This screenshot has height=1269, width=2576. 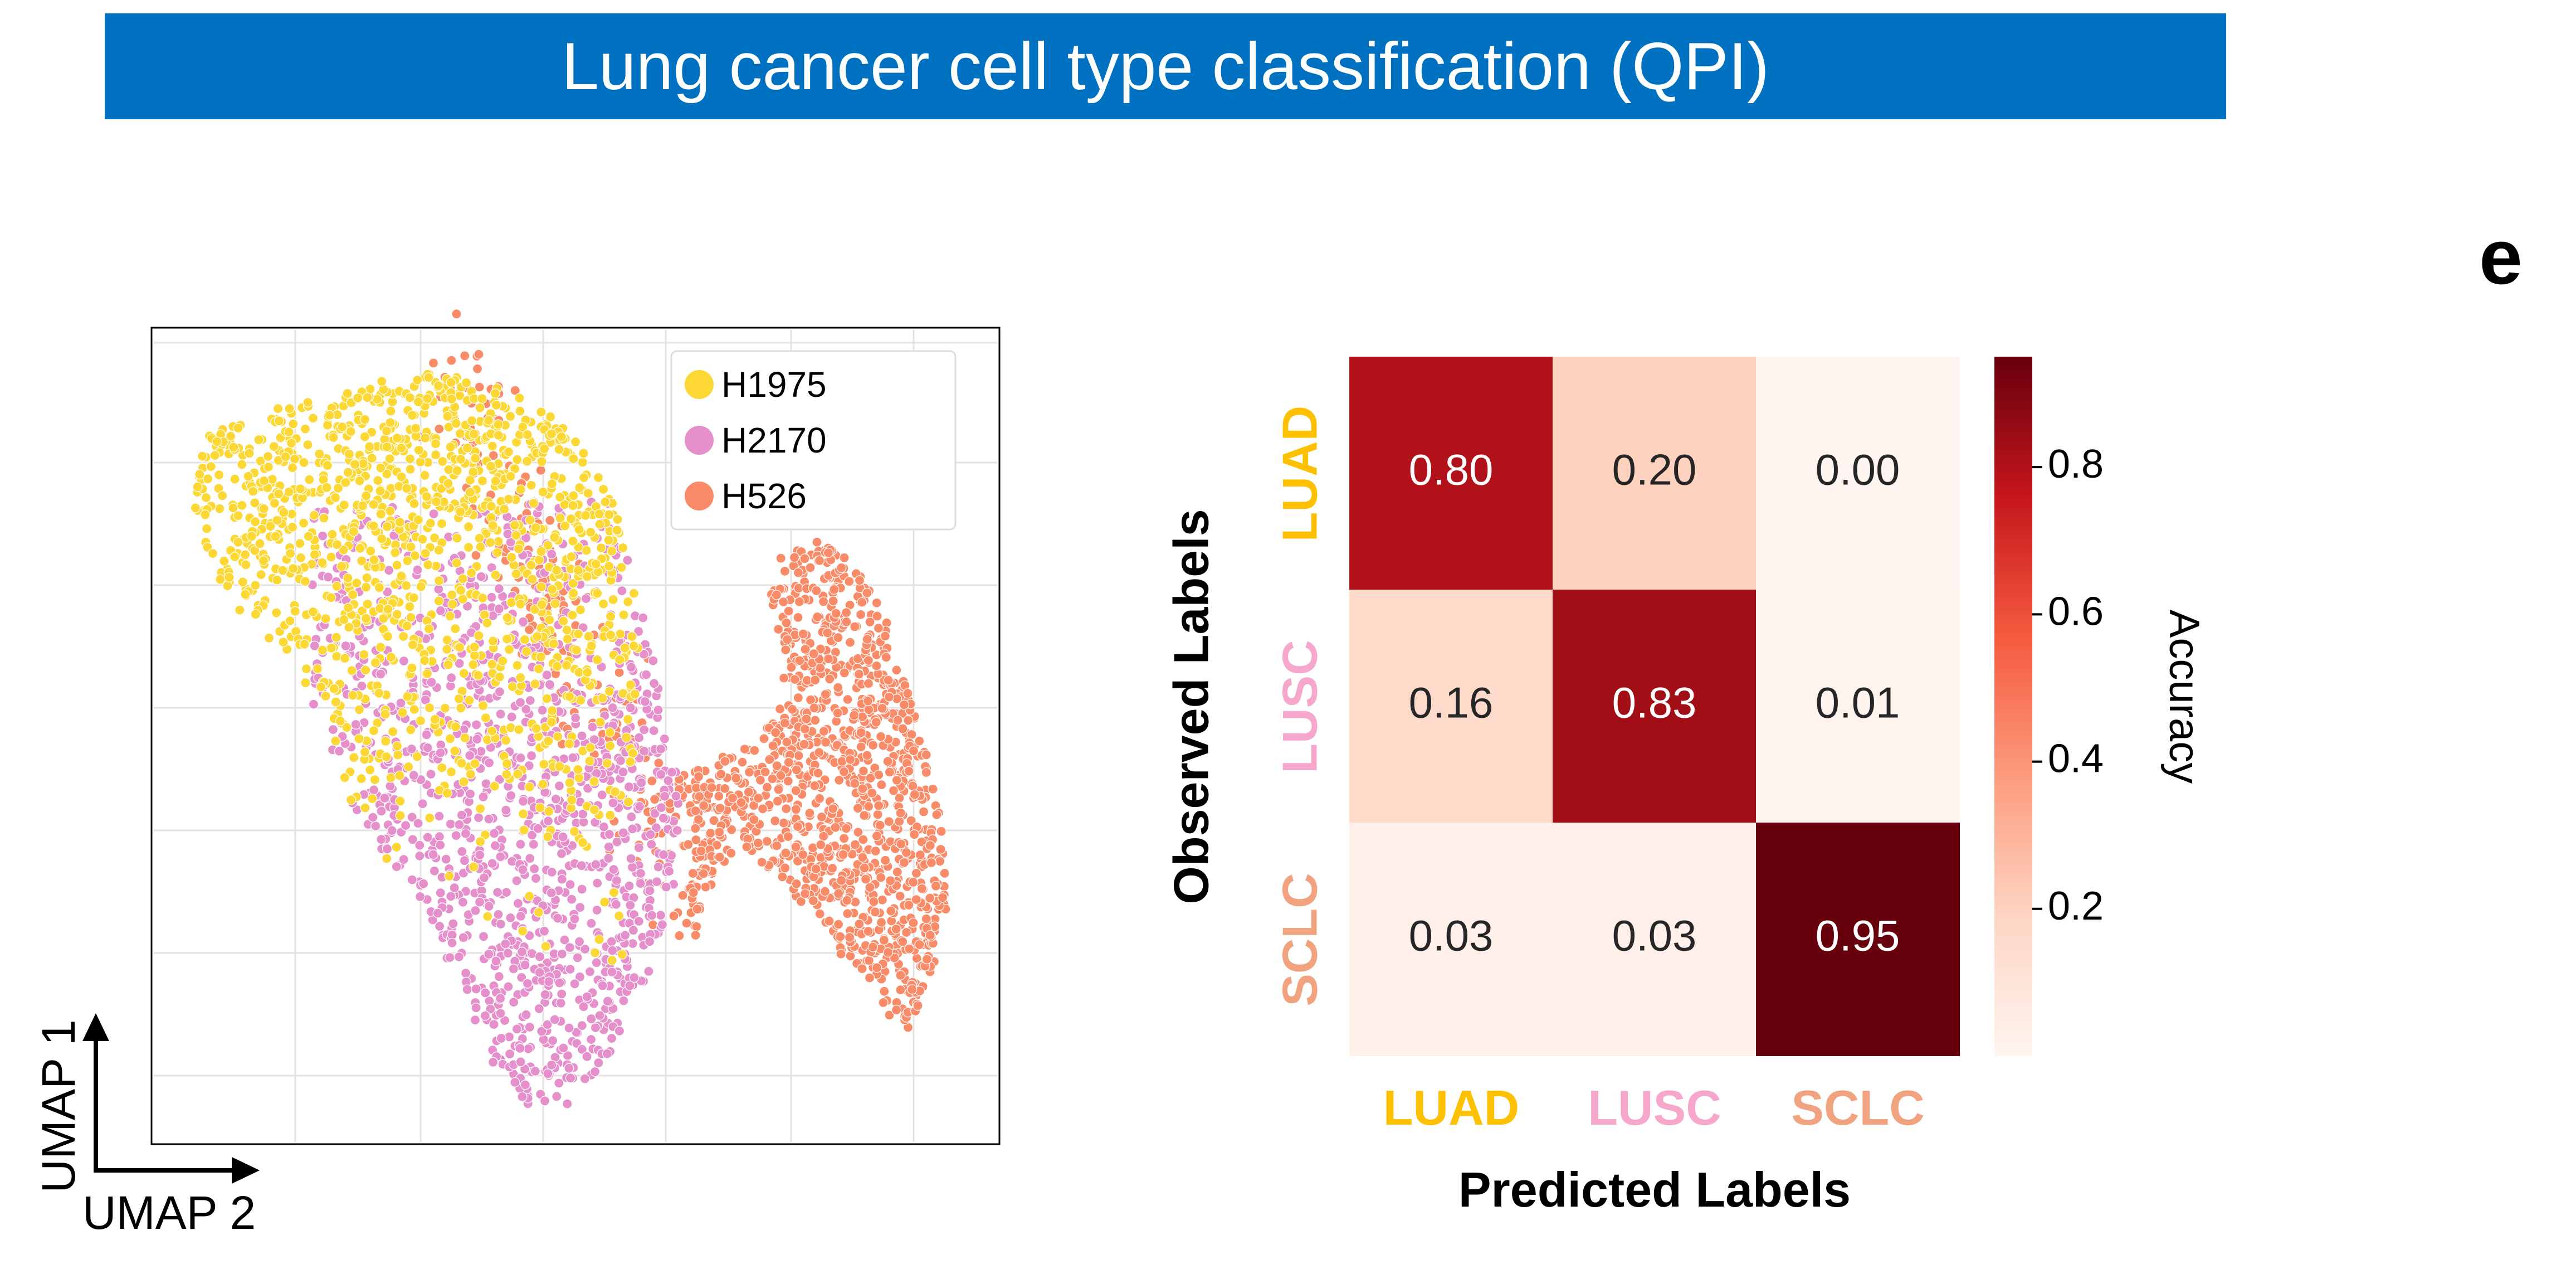 What do you see at coordinates (2076, 906) in the screenshot?
I see `colorbar-tick-label: 0.2` at bounding box center [2076, 906].